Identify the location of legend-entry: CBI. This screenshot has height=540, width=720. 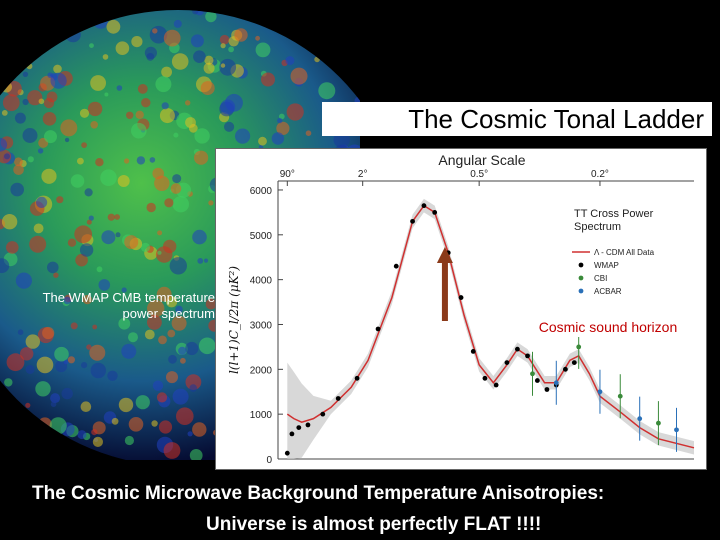
(600, 278).